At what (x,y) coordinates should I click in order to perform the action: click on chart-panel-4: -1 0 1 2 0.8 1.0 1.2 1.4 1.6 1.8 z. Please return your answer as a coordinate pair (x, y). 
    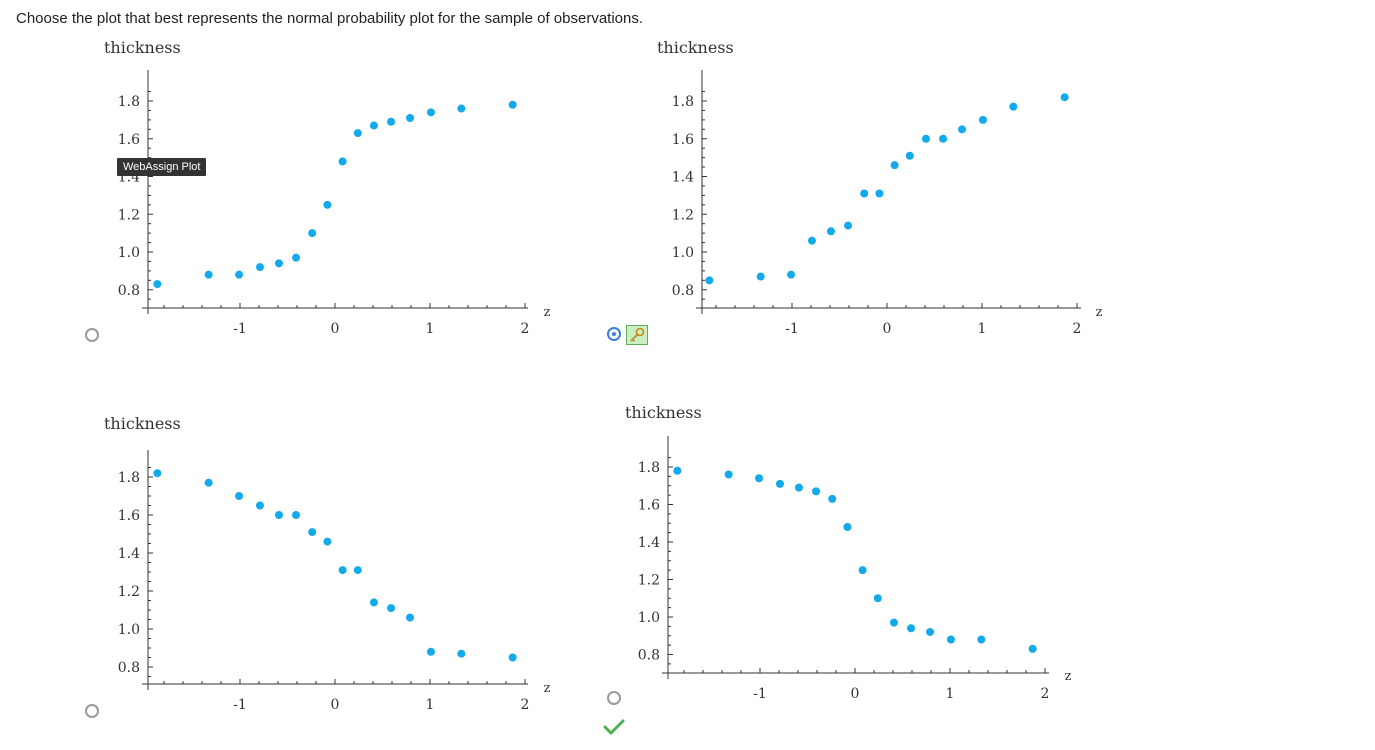
    Looking at the image, I should click on (855, 569).